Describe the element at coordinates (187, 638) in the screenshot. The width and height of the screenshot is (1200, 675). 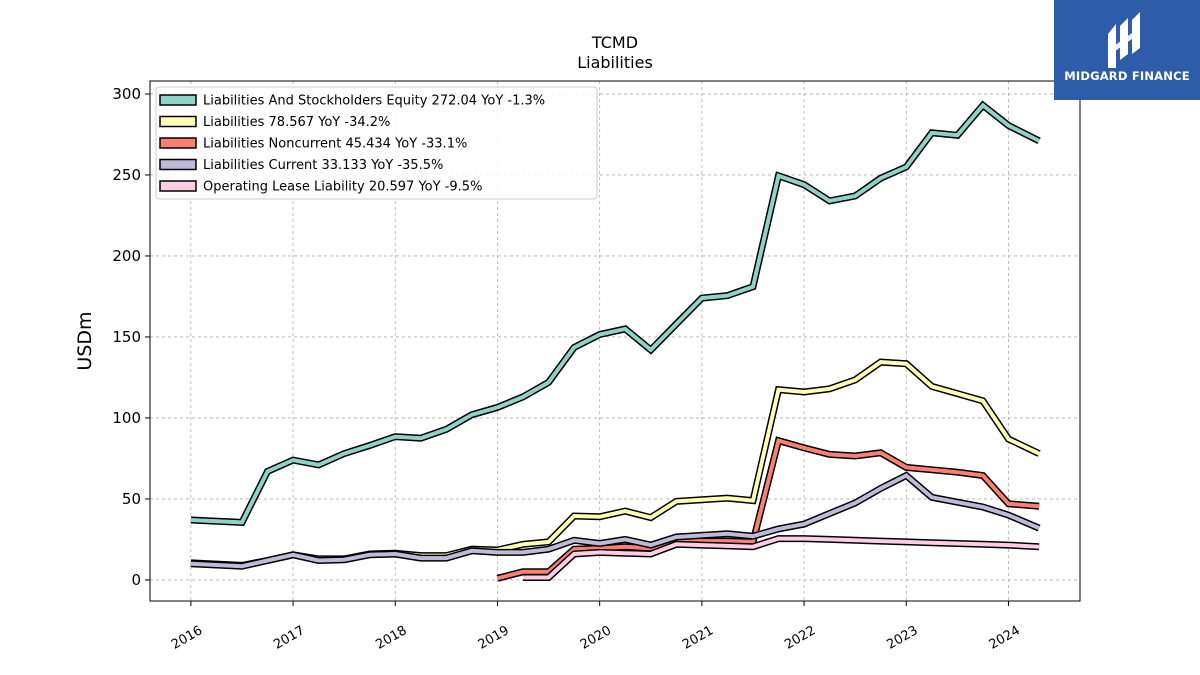
I see `x-tick-label: 2016` at that location.